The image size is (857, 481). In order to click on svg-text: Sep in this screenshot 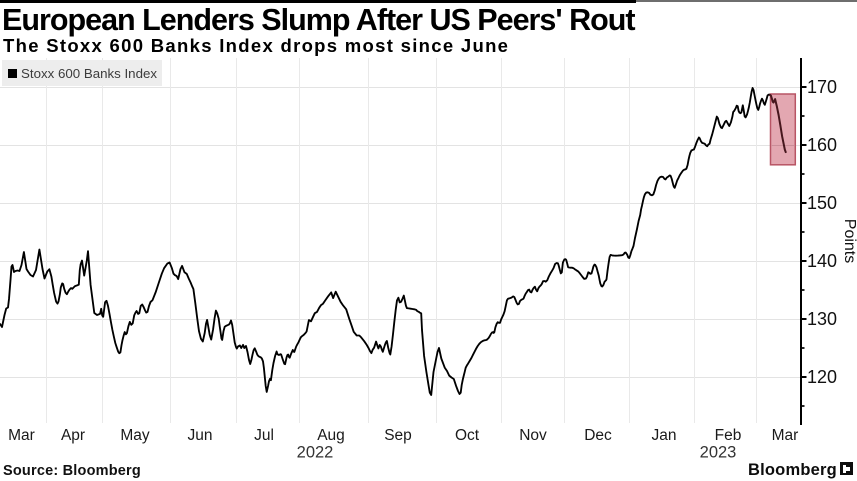, I will do `click(398, 435)`.